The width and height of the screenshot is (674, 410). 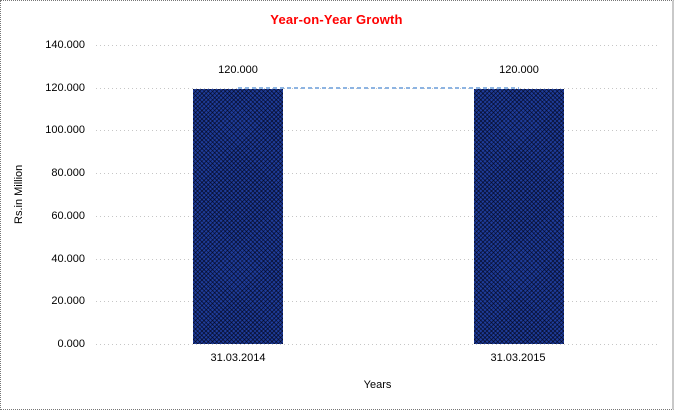 I want to click on xtick-label: 31.03.2014, so click(x=238, y=358).